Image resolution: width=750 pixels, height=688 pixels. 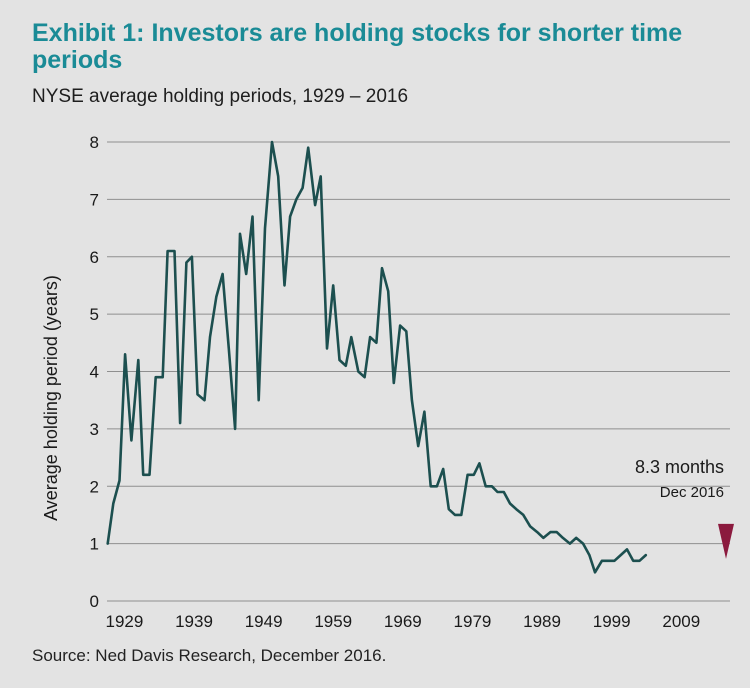 I want to click on x-tick-label: 1929, so click(x=124, y=621).